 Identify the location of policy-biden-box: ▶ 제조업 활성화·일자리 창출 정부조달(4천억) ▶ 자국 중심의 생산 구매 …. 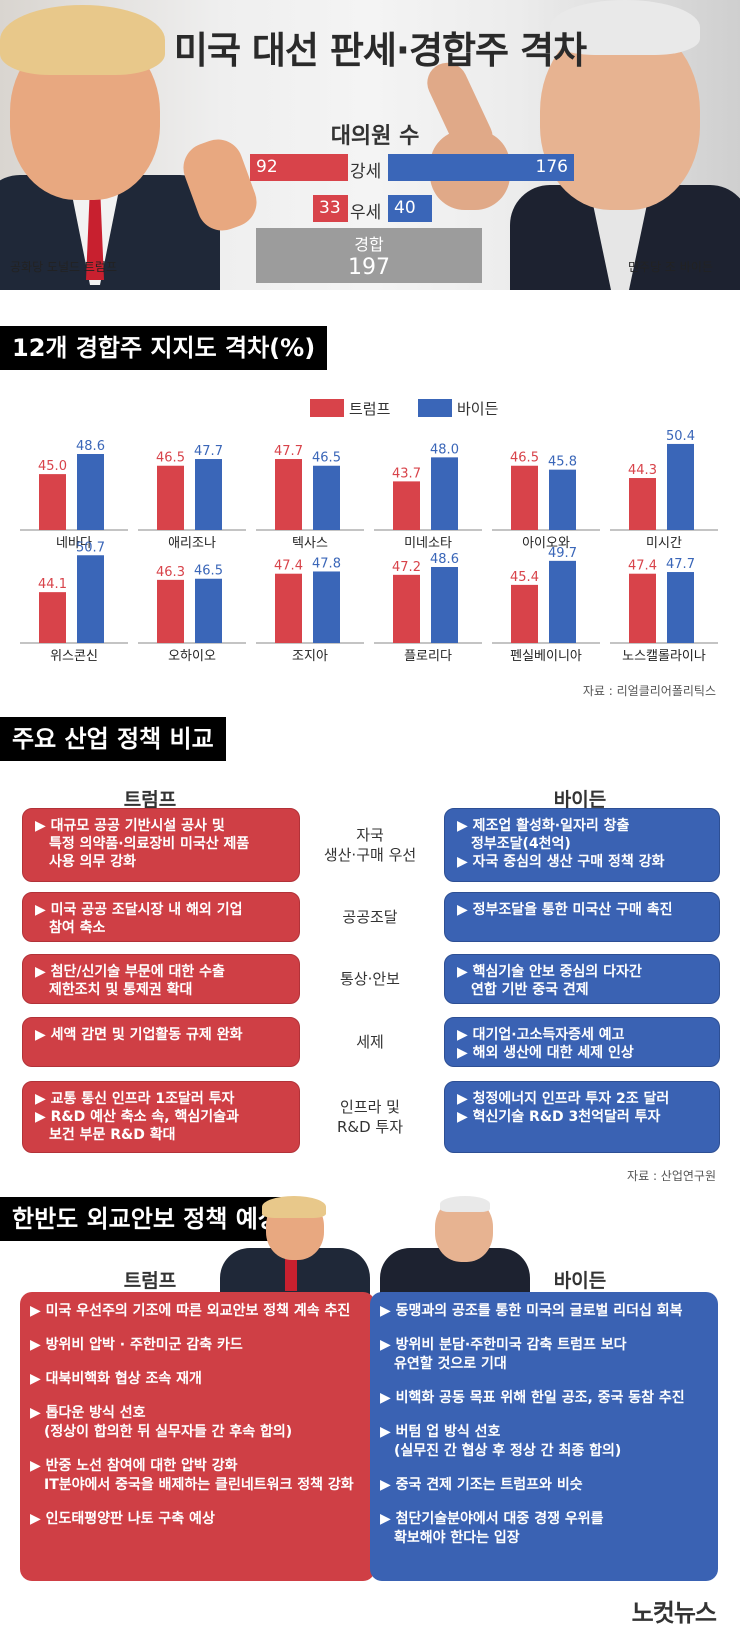
(582, 845).